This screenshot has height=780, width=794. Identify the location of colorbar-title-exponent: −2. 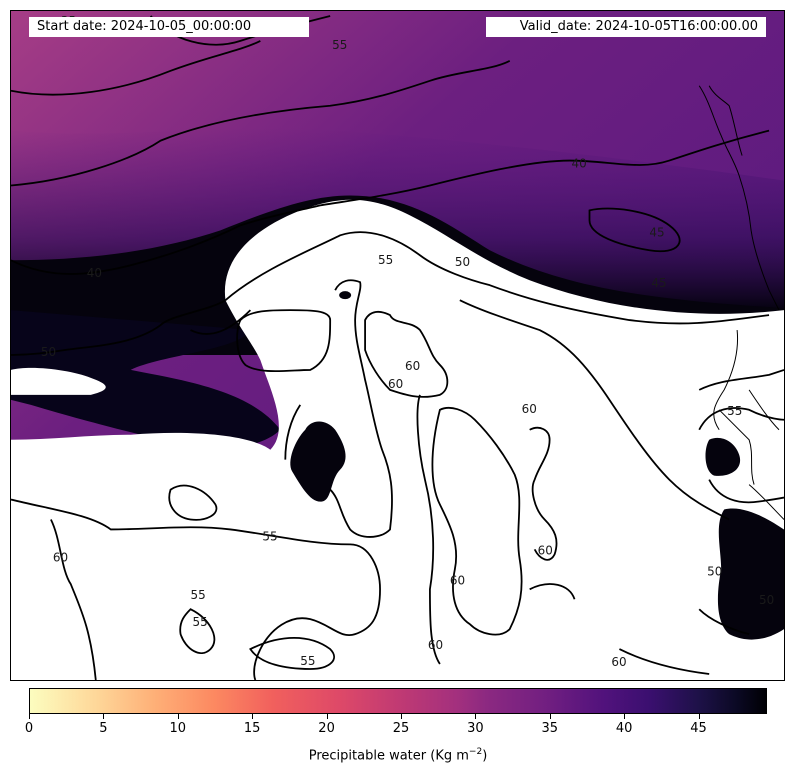
(475, 752).